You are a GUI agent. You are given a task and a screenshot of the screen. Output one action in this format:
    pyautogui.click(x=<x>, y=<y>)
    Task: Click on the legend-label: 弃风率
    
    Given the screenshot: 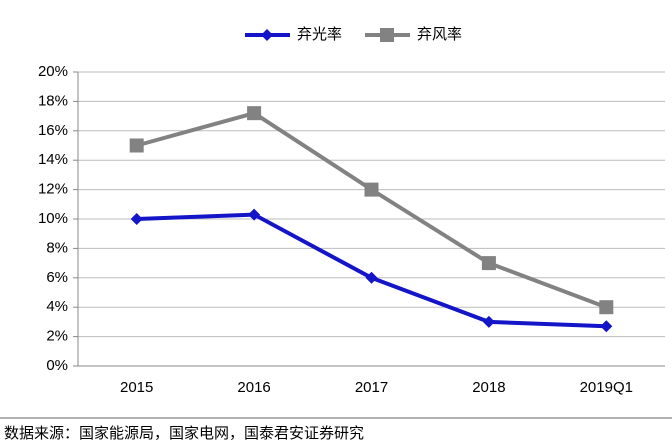 What is the action you would take?
    pyautogui.click(x=439, y=34)
    